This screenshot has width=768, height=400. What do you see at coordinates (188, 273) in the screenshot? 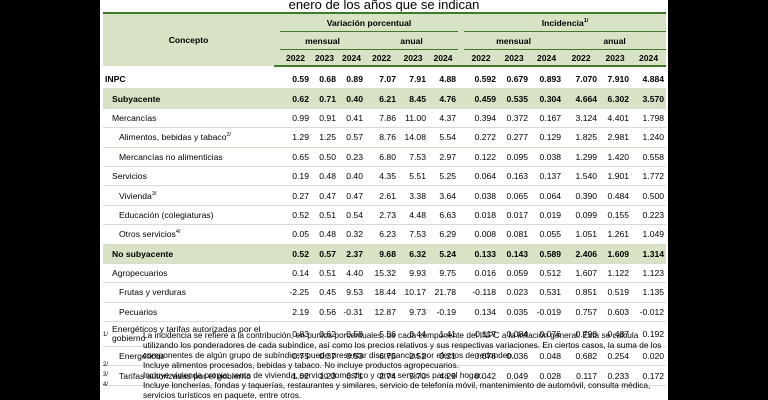
I see `row-label: Agropecuarios` at bounding box center [188, 273].